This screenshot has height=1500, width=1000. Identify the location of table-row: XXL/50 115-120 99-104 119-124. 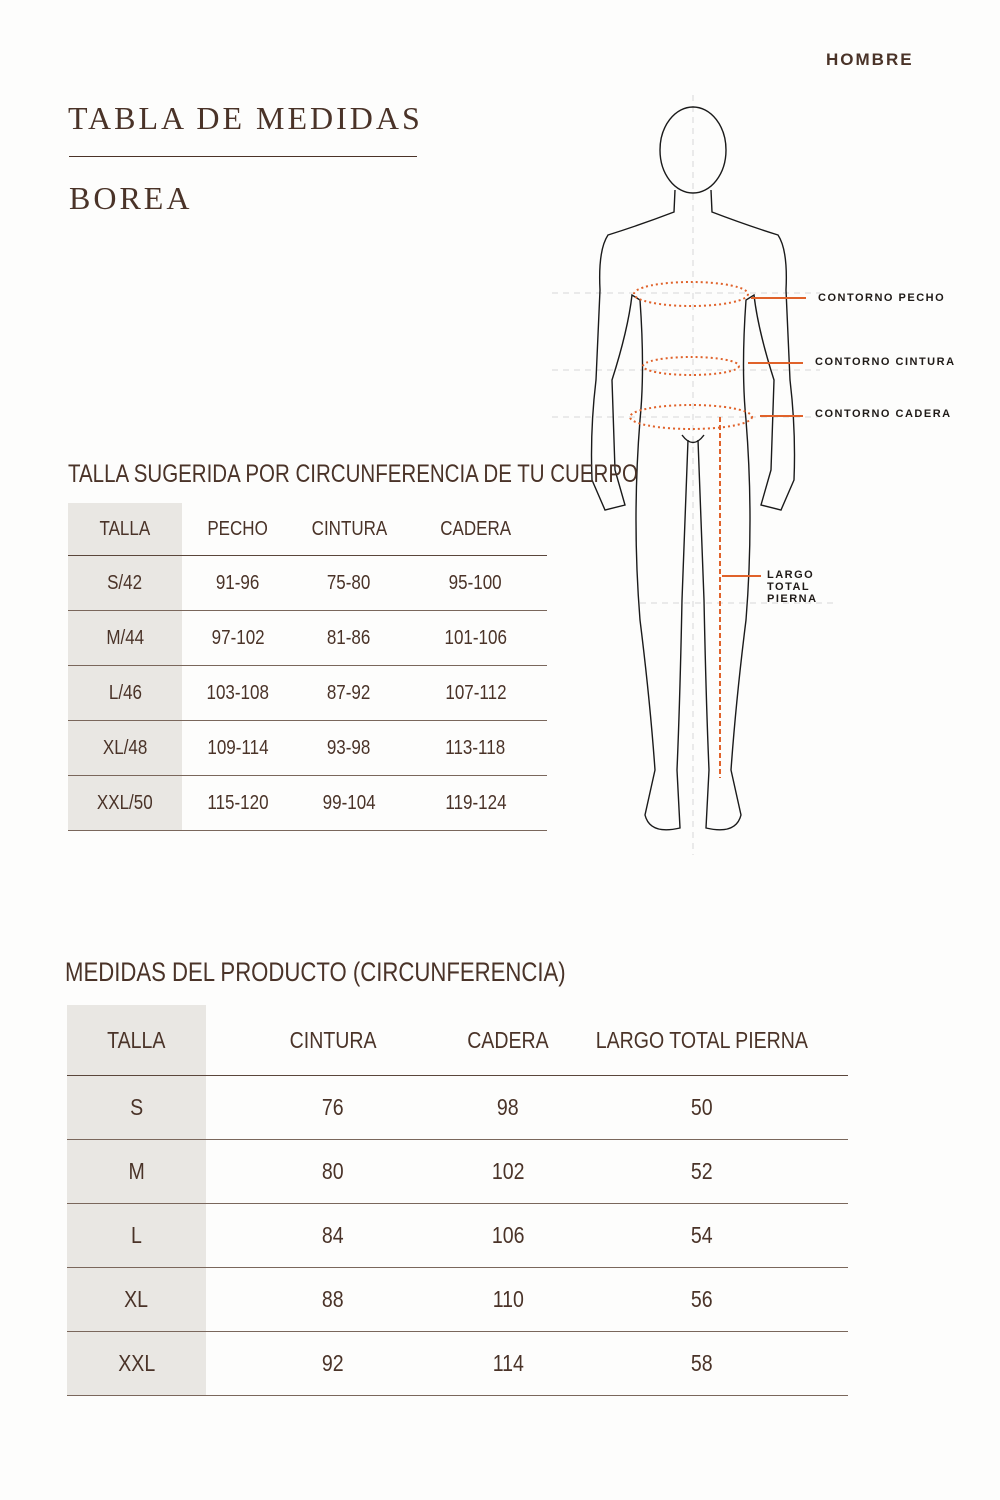
(307, 803).